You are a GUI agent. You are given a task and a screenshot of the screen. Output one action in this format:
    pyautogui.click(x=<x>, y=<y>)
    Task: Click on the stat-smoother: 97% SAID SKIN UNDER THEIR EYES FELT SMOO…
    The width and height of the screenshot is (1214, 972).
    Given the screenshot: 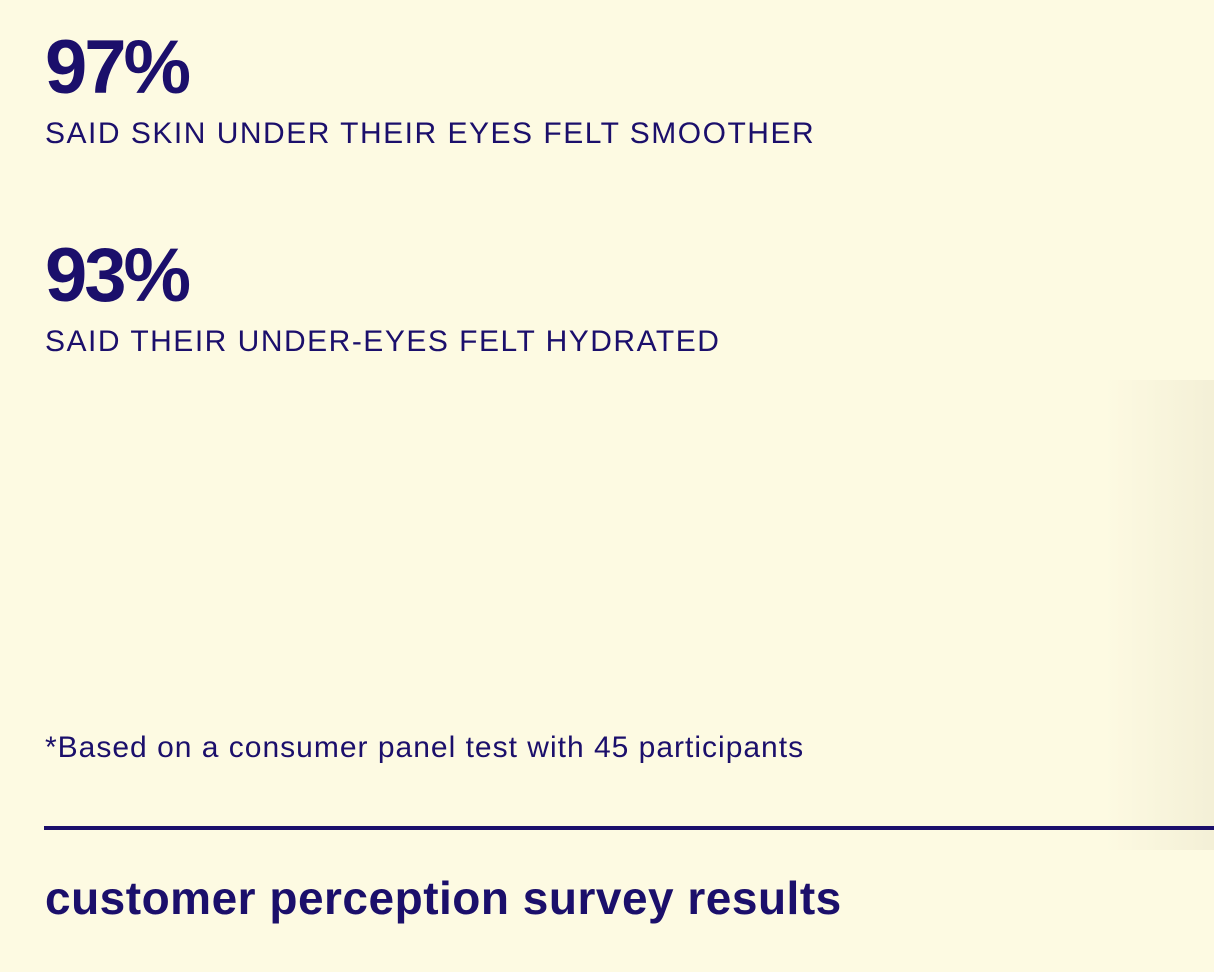 What is the action you would take?
    pyautogui.click(x=430, y=90)
    